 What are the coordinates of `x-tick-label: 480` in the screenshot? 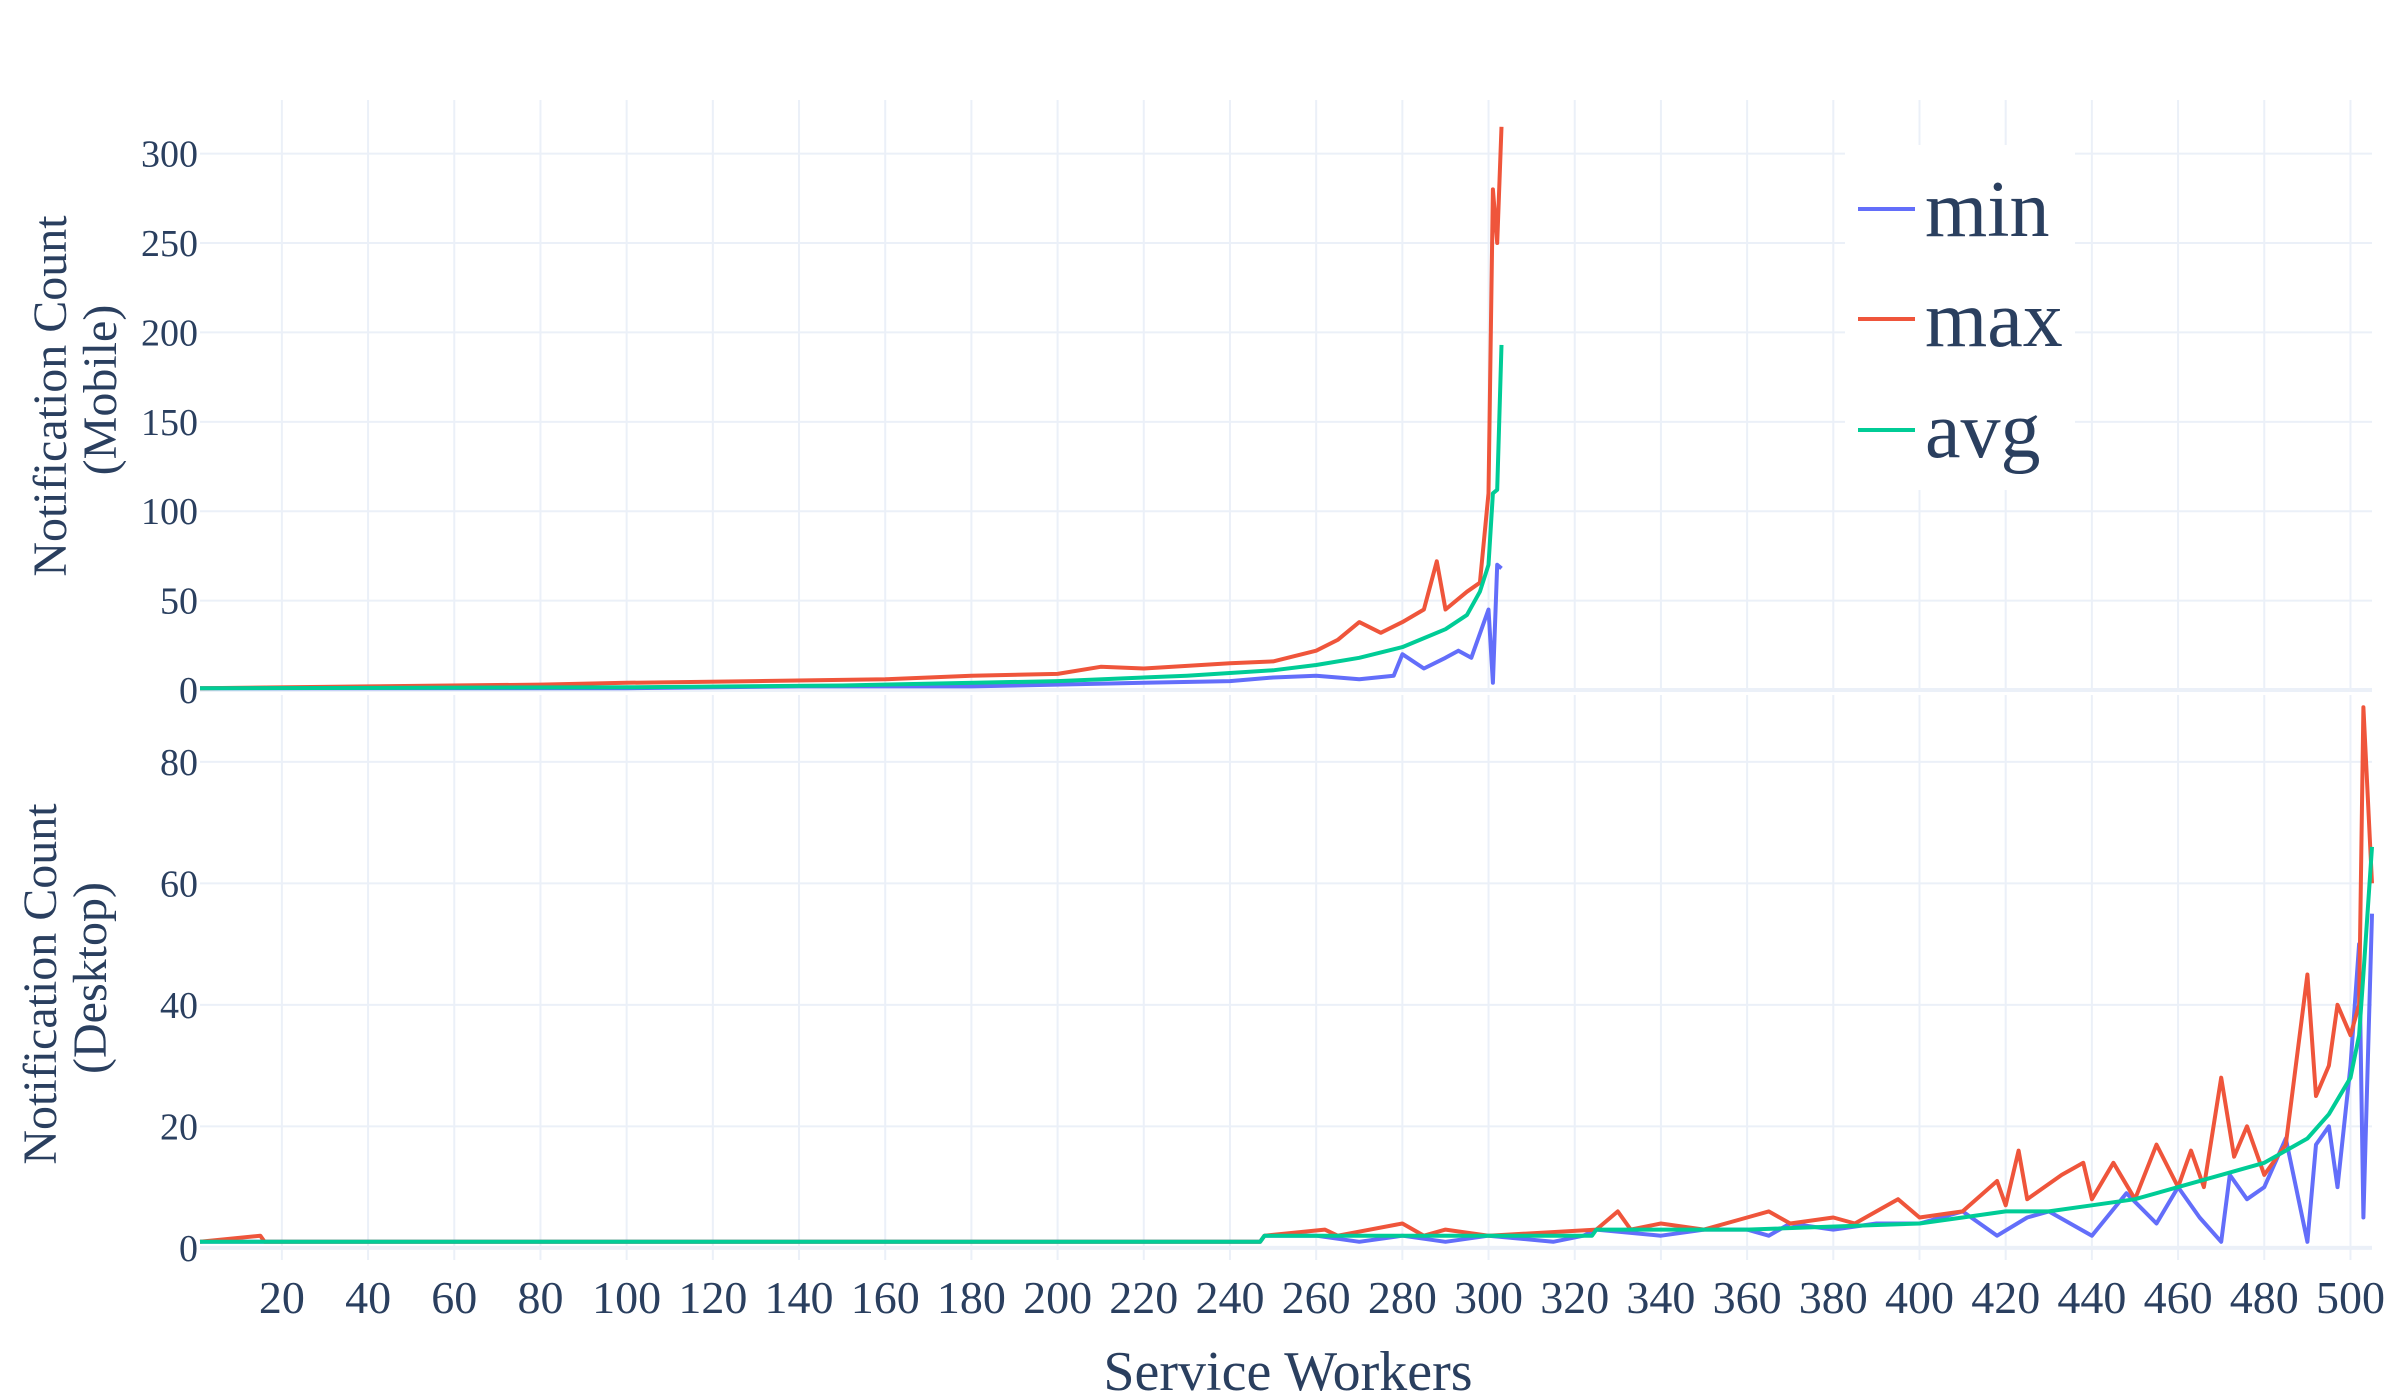 It's located at (2264, 1297).